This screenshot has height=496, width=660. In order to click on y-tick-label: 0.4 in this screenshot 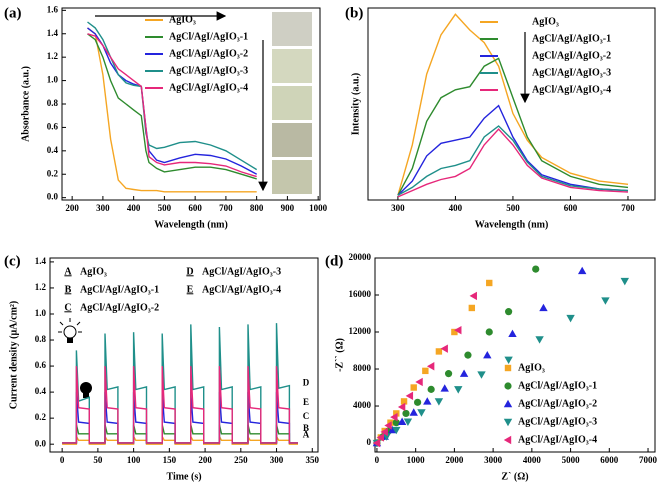, I will do `click(53, 150)`.